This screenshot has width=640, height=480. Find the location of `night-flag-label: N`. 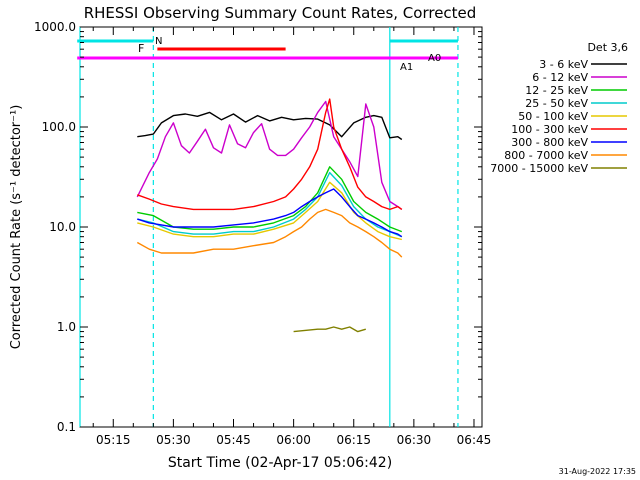

night-flag-label: N is located at coordinates (158, 41).